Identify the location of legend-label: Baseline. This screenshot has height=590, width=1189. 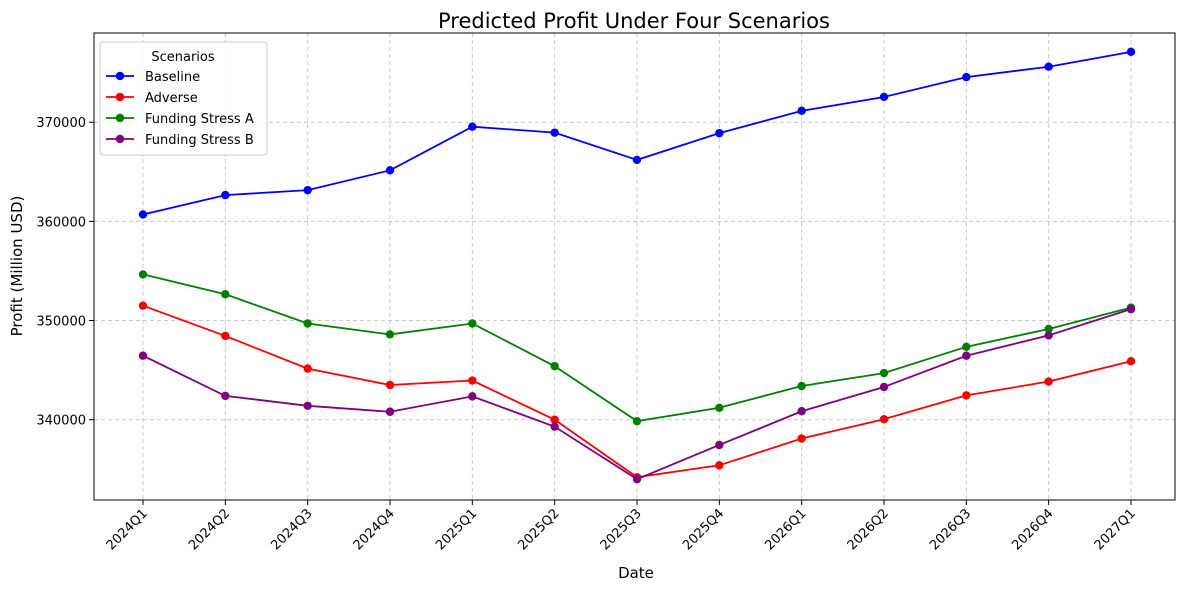
(172, 77).